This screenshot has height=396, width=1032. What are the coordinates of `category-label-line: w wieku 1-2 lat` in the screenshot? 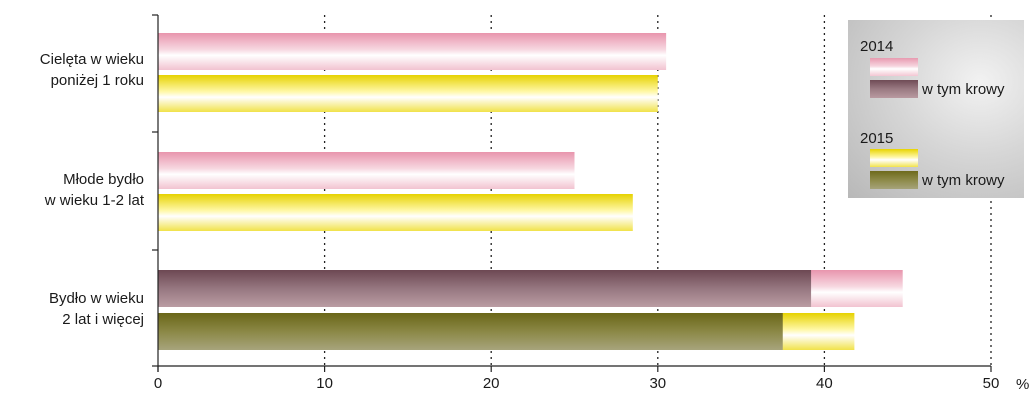 It's located at (94, 200).